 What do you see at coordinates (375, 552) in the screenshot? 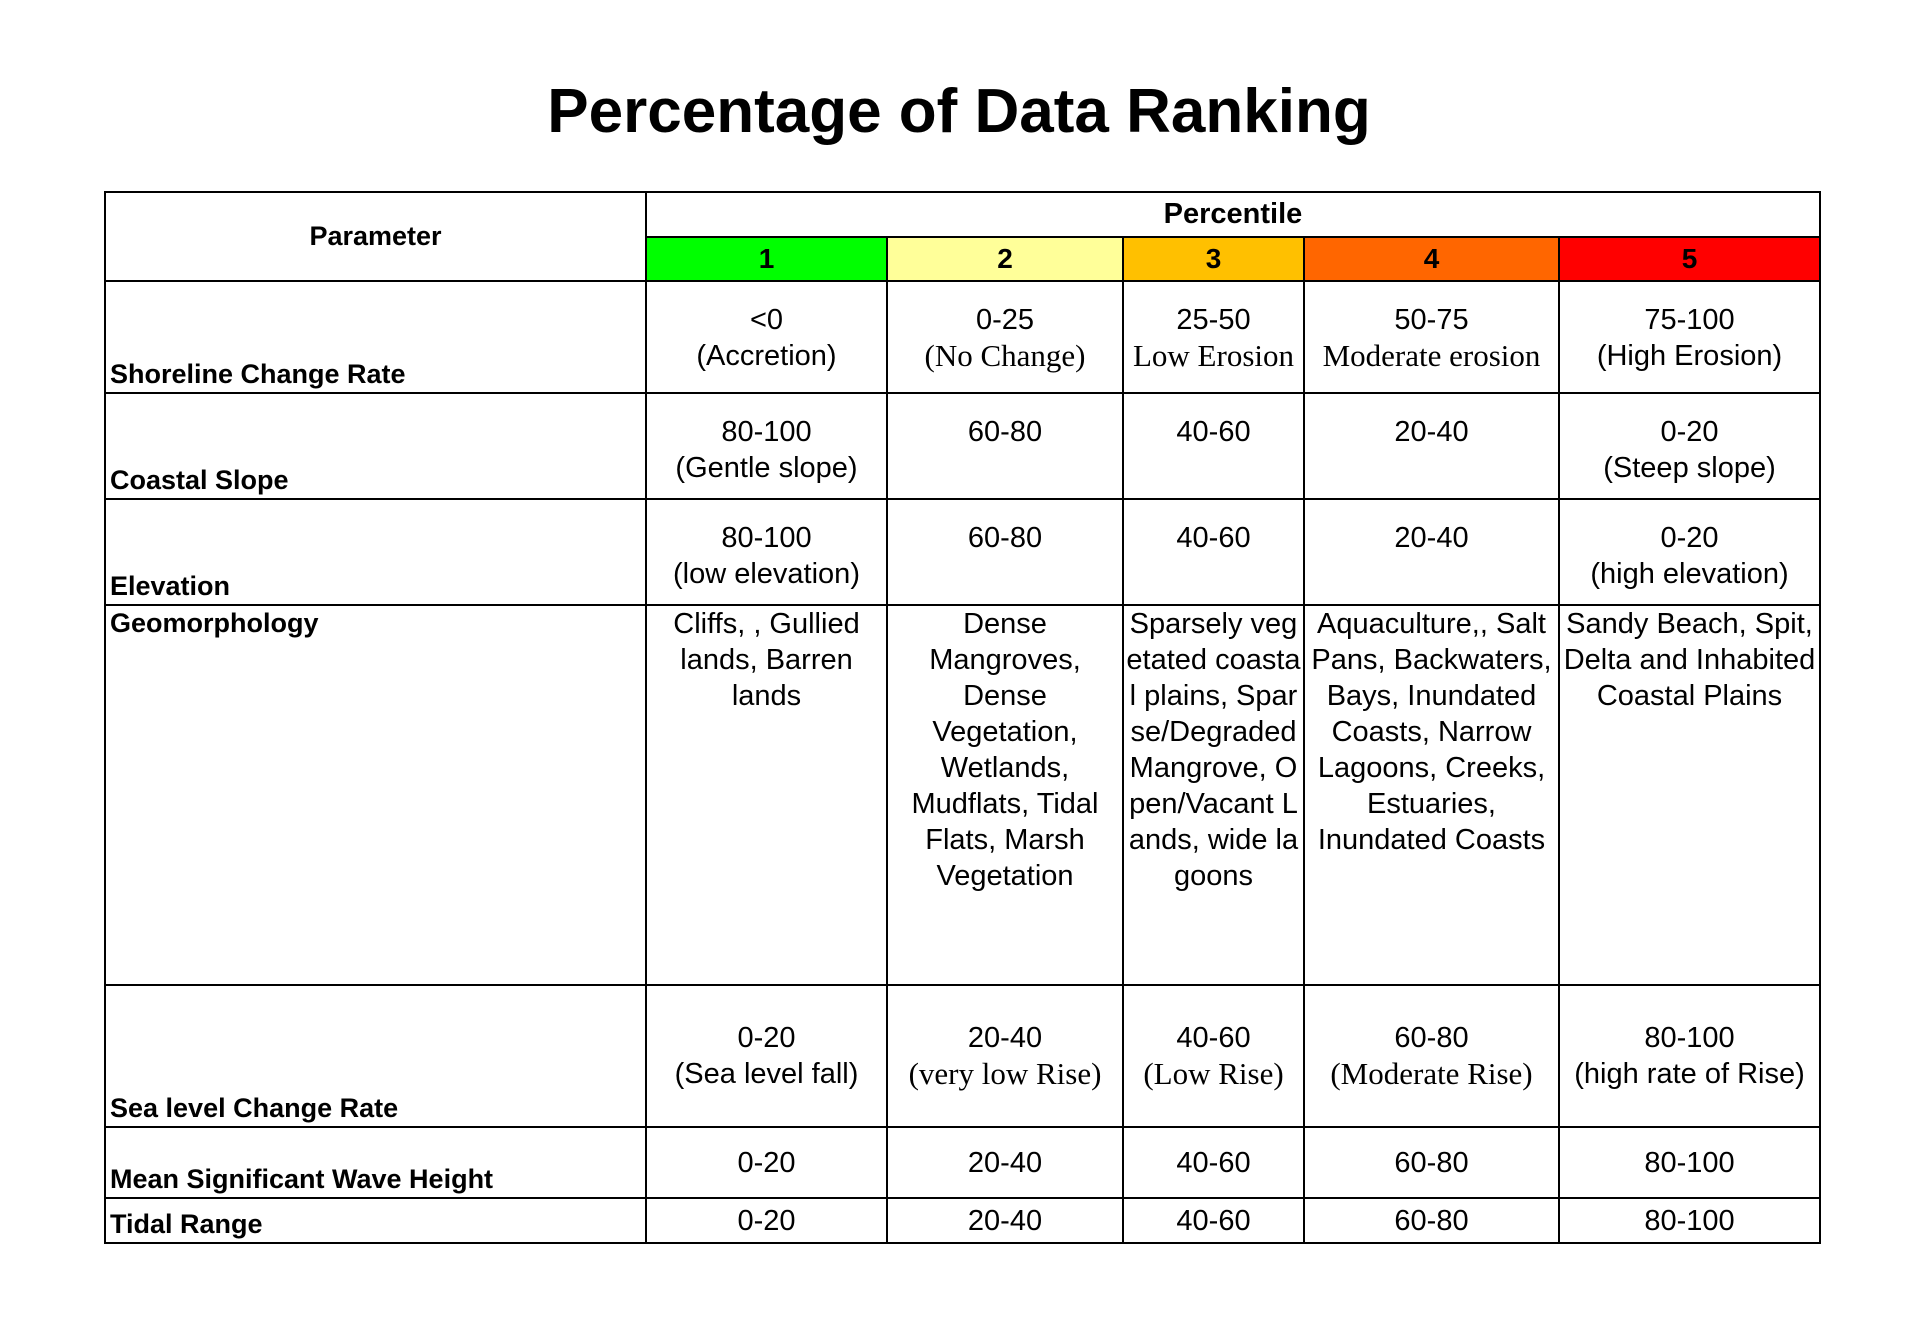
I see `parameter-label: Elevation` at bounding box center [375, 552].